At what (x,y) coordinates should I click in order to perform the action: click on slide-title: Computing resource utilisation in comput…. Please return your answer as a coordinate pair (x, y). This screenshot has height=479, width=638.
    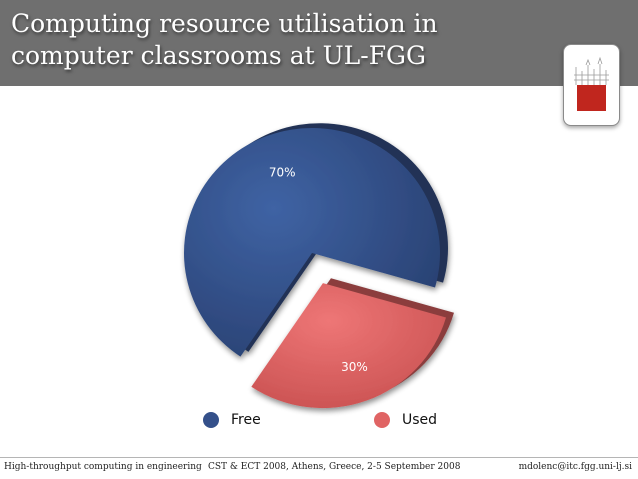
    Looking at the image, I should click on (224, 39).